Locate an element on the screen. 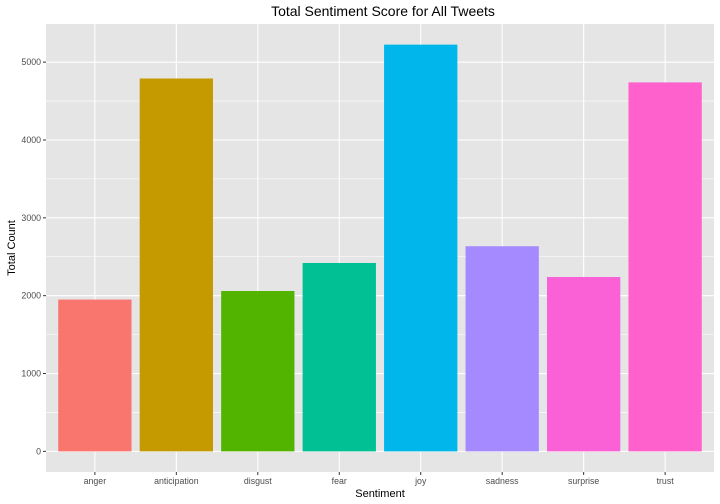  y-tick-label: 1000 is located at coordinates (31, 374).